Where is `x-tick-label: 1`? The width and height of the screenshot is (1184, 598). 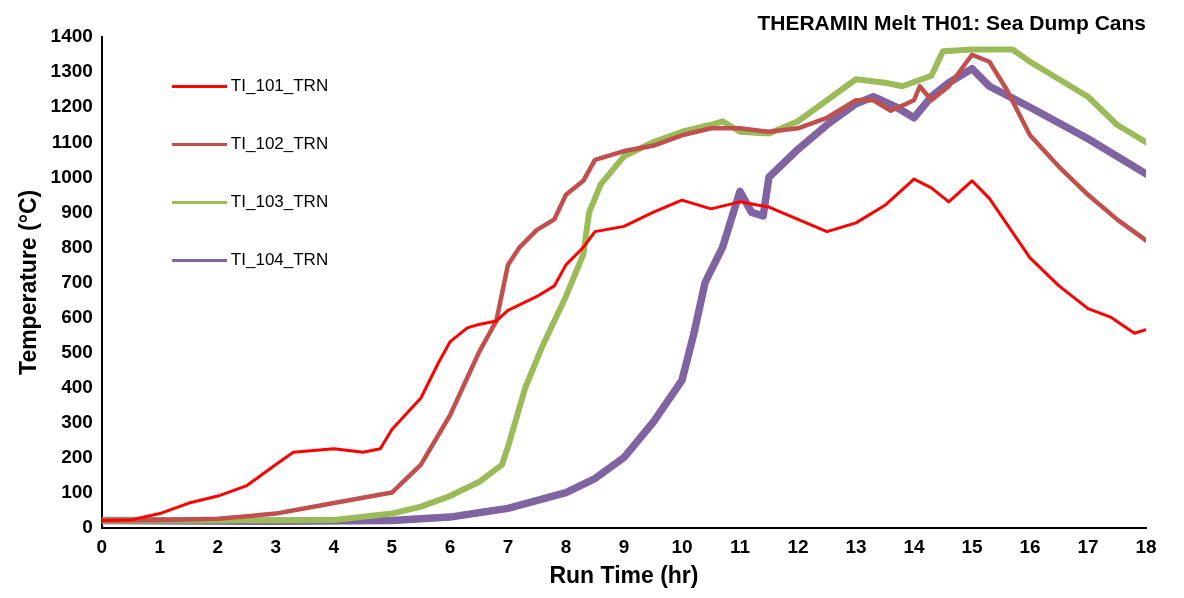 x-tick-label: 1 is located at coordinates (160, 547).